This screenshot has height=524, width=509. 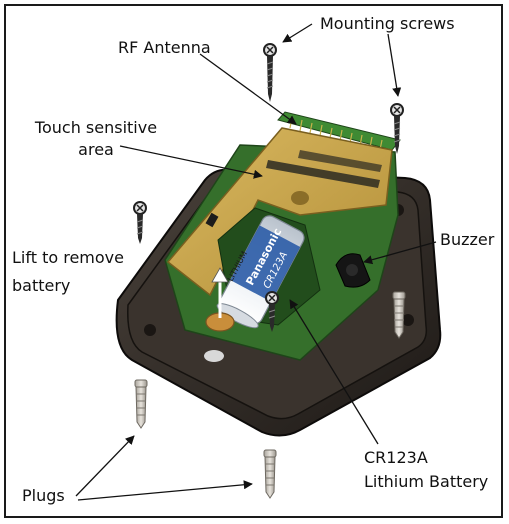 What do you see at coordinates (353, 270) in the screenshot?
I see `buzzer` at bounding box center [353, 270].